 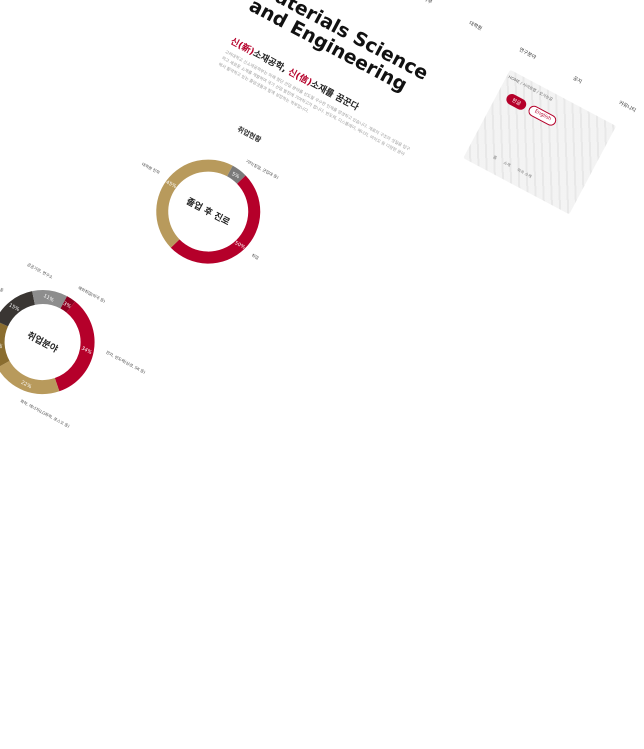 I want to click on slice-category-label: 대학원 진학, so click(x=151, y=168).